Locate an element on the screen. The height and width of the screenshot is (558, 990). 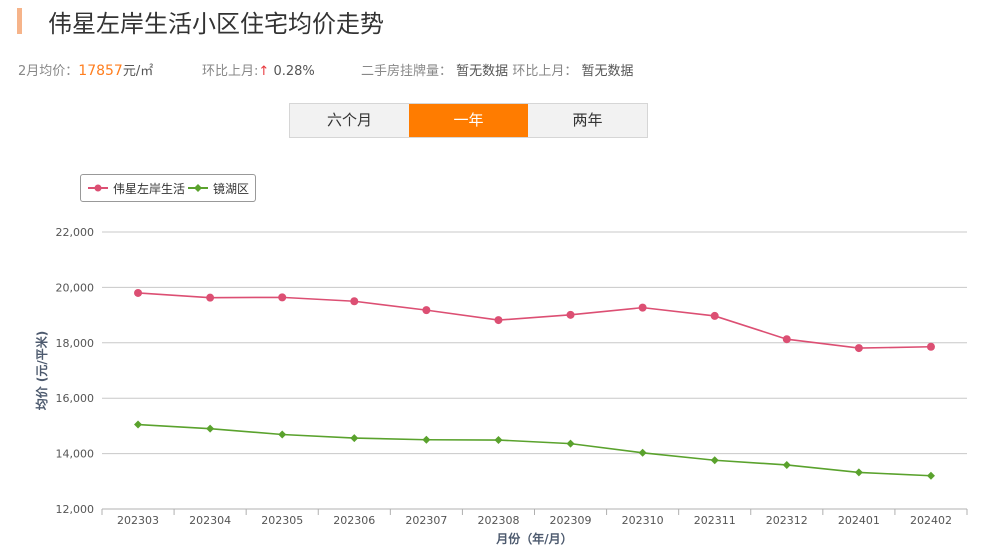
x-tick-label: 202304 is located at coordinates (210, 520).